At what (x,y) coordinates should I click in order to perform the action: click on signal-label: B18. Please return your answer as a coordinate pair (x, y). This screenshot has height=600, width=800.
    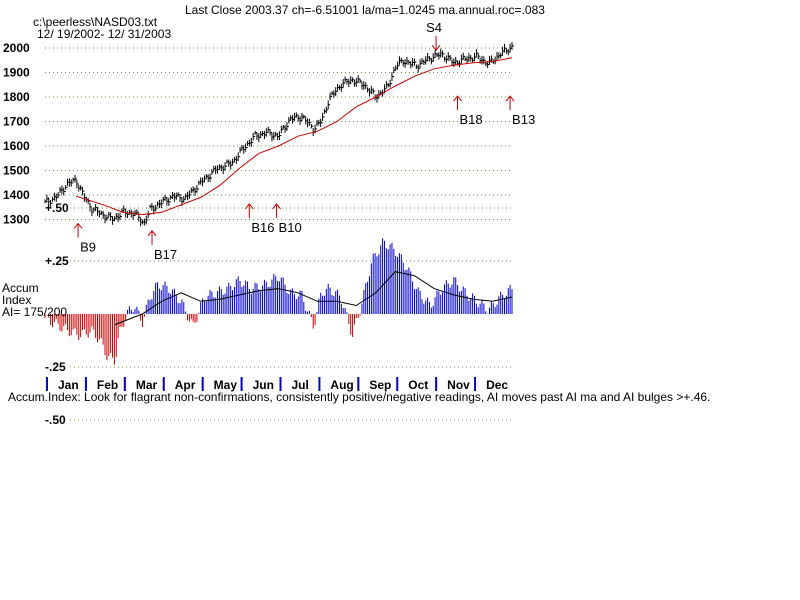
    Looking at the image, I should click on (471, 119).